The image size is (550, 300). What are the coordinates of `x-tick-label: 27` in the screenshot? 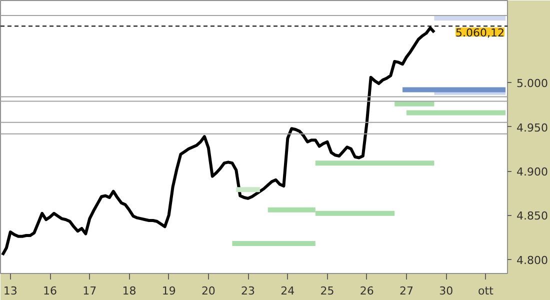 It's located at (407, 291).